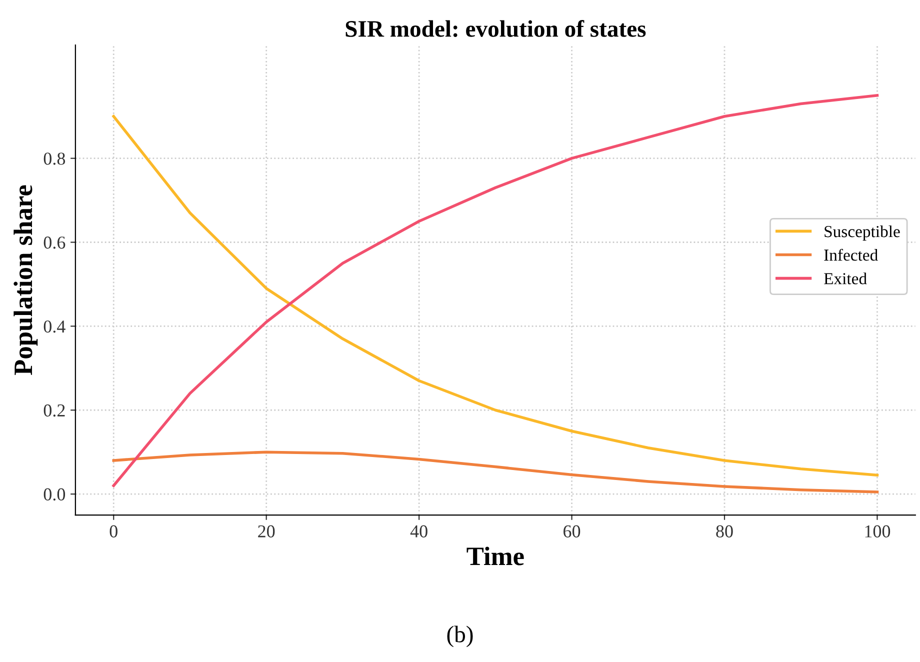 This screenshot has height=662, width=920. What do you see at coordinates (55, 326) in the screenshot?
I see `y-tick-label: 0.4` at bounding box center [55, 326].